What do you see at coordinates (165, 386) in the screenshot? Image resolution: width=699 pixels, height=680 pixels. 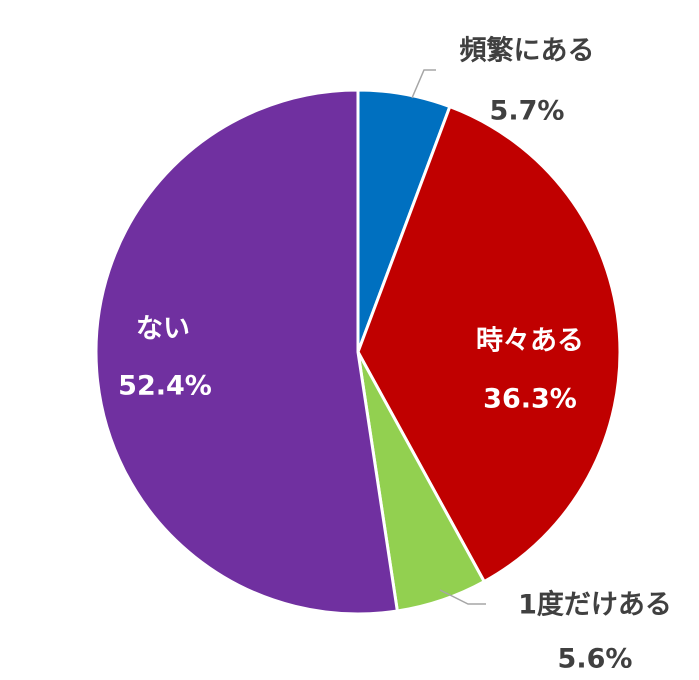 I see `value-label: 52.4%` at bounding box center [165, 386].